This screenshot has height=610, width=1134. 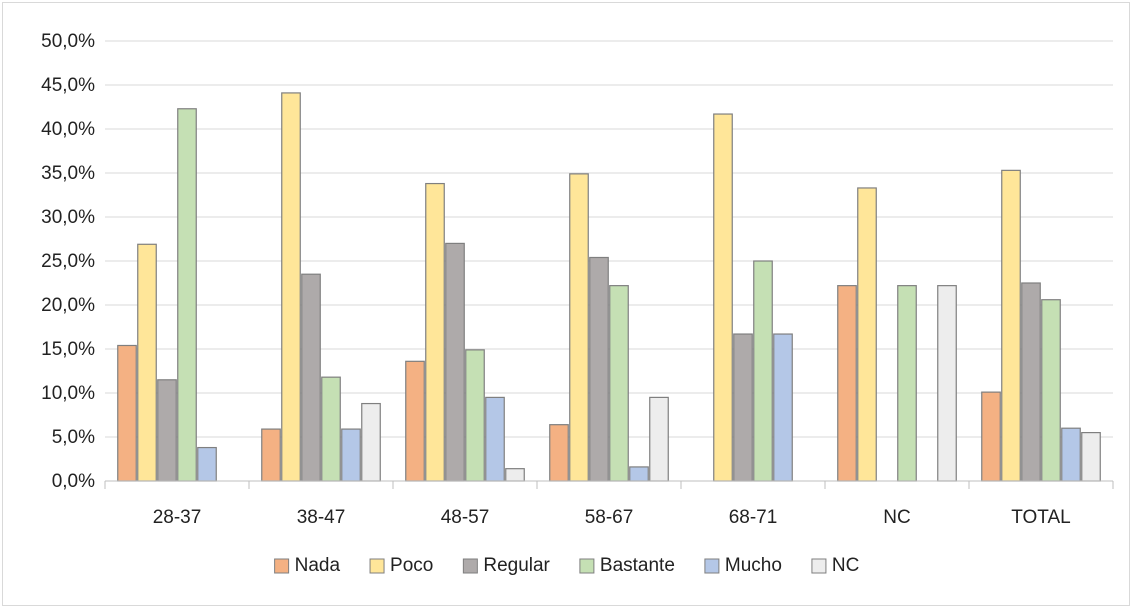 What do you see at coordinates (68, 85) in the screenshot?
I see `y-tick-label: 45,0%` at bounding box center [68, 85].